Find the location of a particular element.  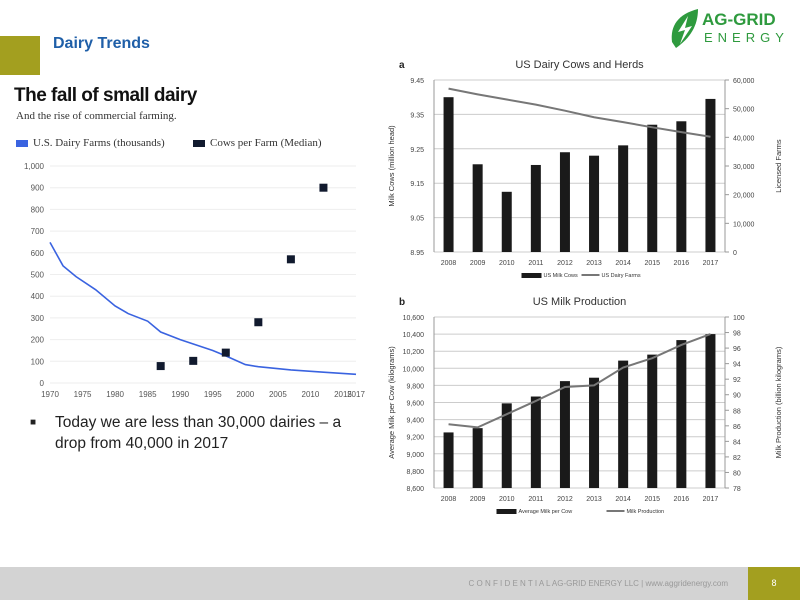

y-tick-label: 700 is located at coordinates (38, 231).